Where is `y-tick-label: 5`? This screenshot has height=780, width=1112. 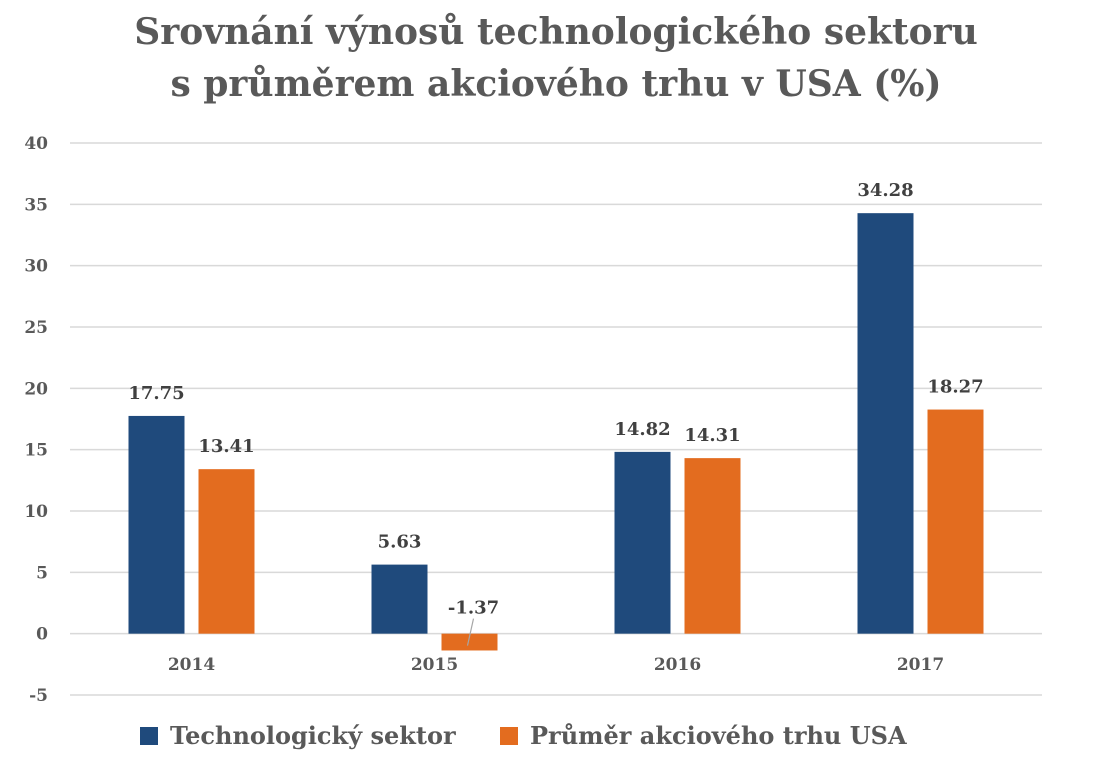
y-tick-label: 5 is located at coordinates (42, 573).